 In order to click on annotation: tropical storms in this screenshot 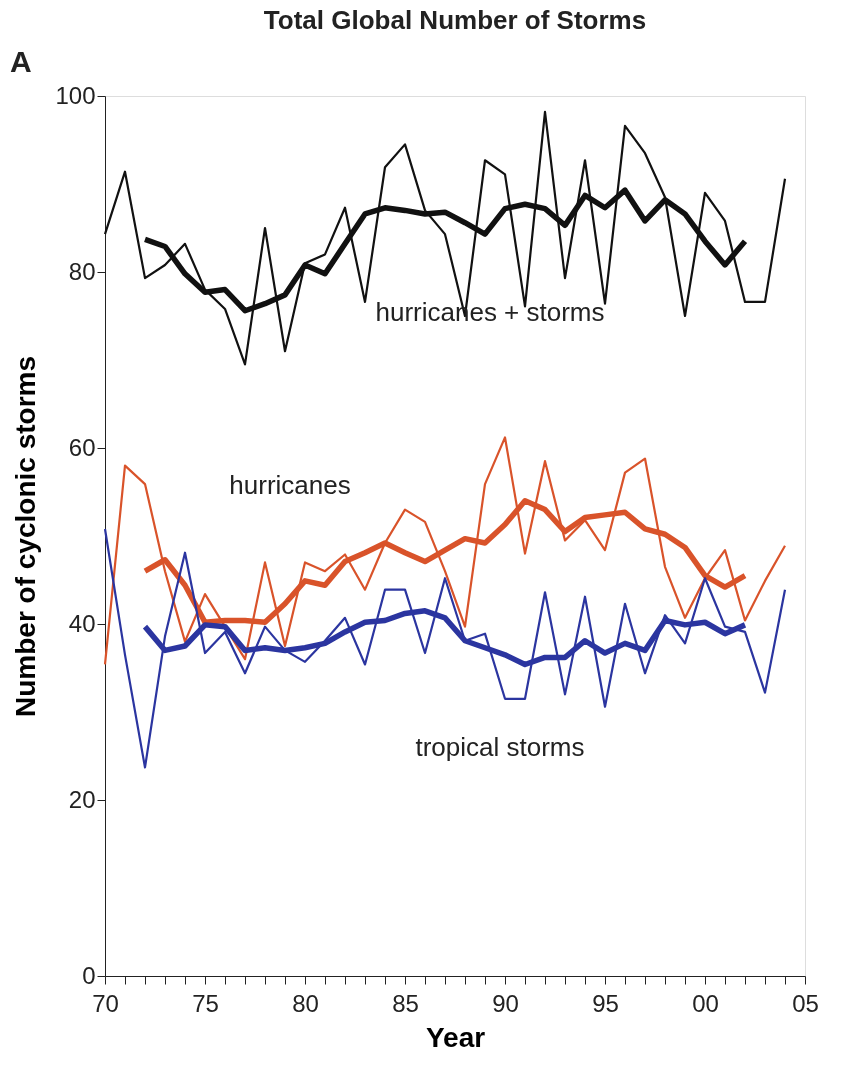, I will do `click(500, 747)`.